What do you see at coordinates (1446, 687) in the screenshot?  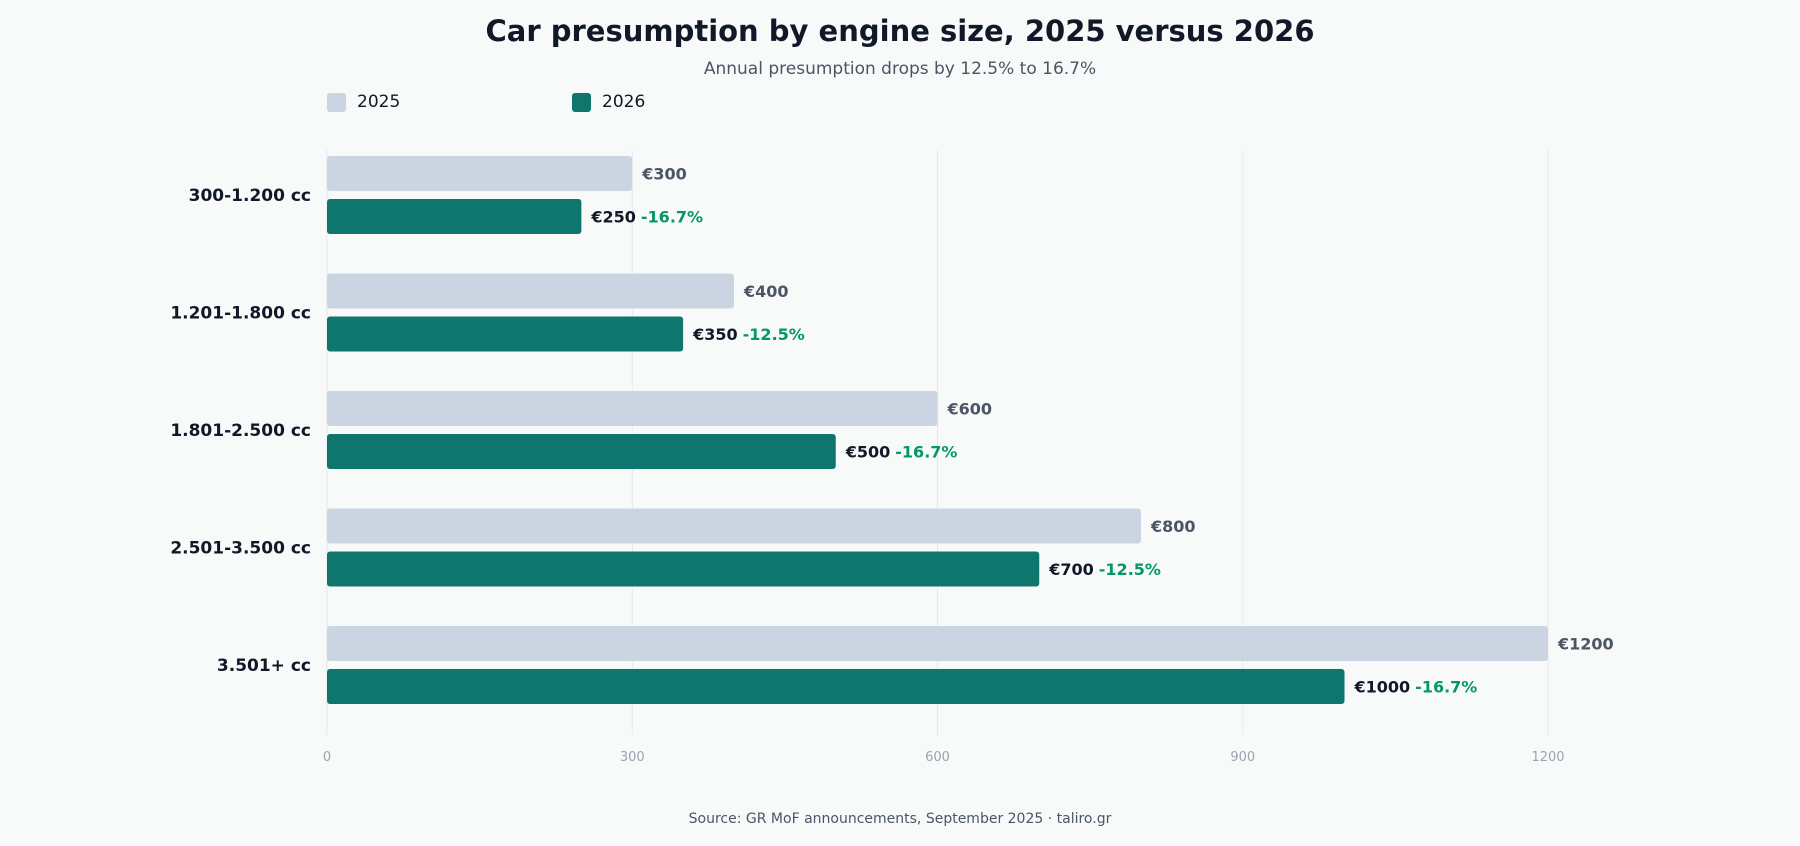 I see `change-label-cat-5: -16.7%` at bounding box center [1446, 687].